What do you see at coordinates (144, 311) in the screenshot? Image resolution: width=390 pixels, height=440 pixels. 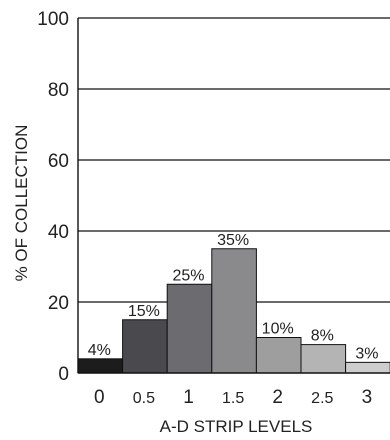 I see `data-label: 15%` at bounding box center [144, 311].